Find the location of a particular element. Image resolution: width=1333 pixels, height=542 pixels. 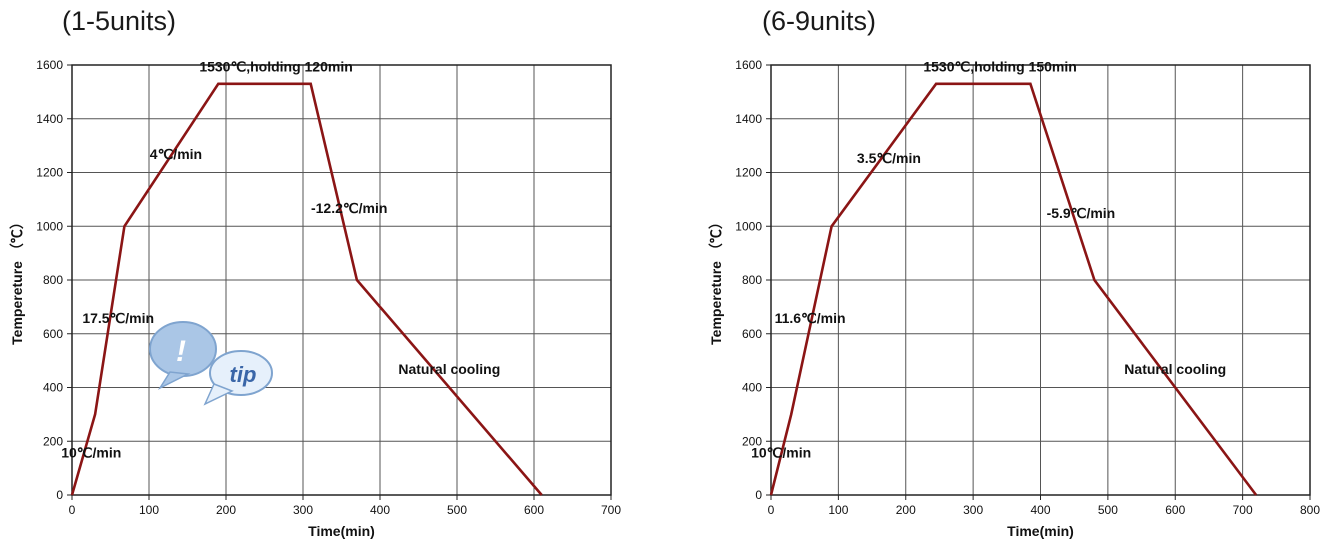

tip-exclaim-glyph: ! is located at coordinates (181, 351).